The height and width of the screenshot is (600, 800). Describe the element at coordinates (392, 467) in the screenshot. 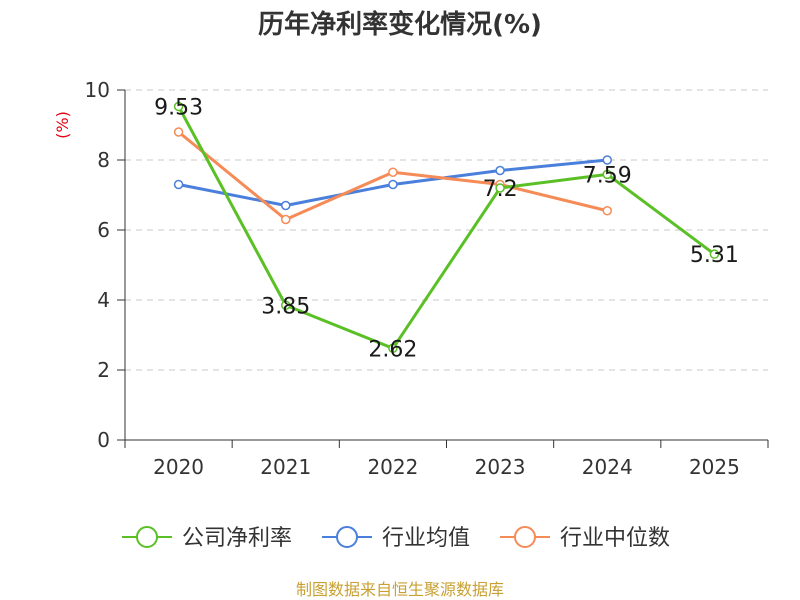

I see `x-tick-label: 2022` at that location.